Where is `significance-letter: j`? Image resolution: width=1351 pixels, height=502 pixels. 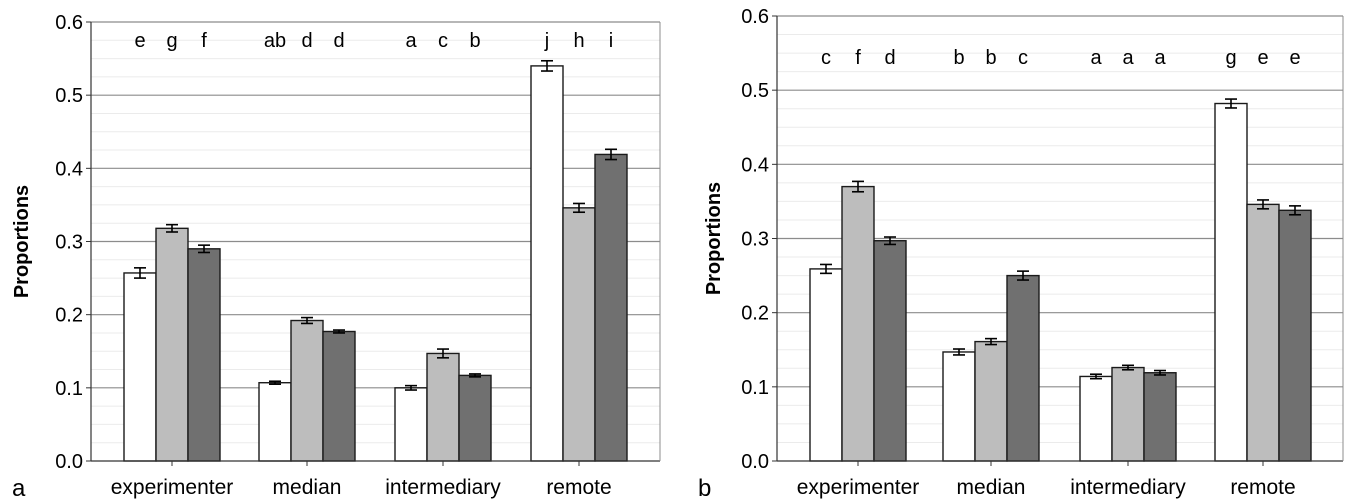 significance-letter: j is located at coordinates (546, 41).